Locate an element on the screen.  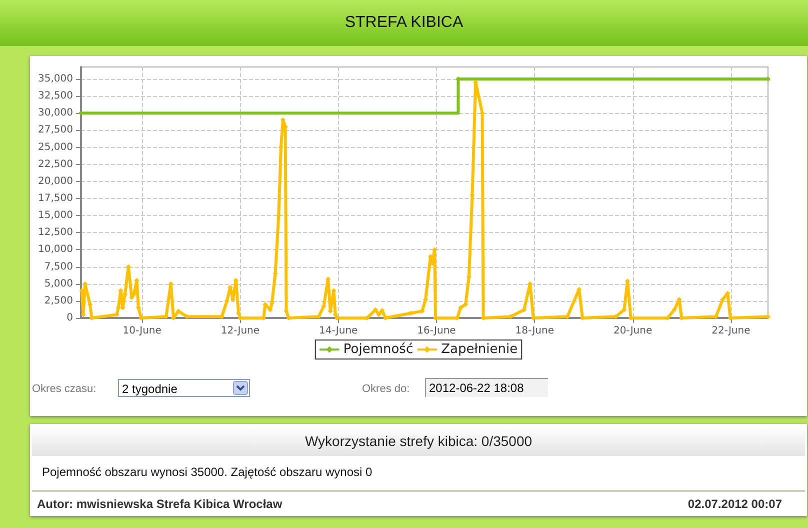
x-tick-label: 22-June is located at coordinates (731, 331).